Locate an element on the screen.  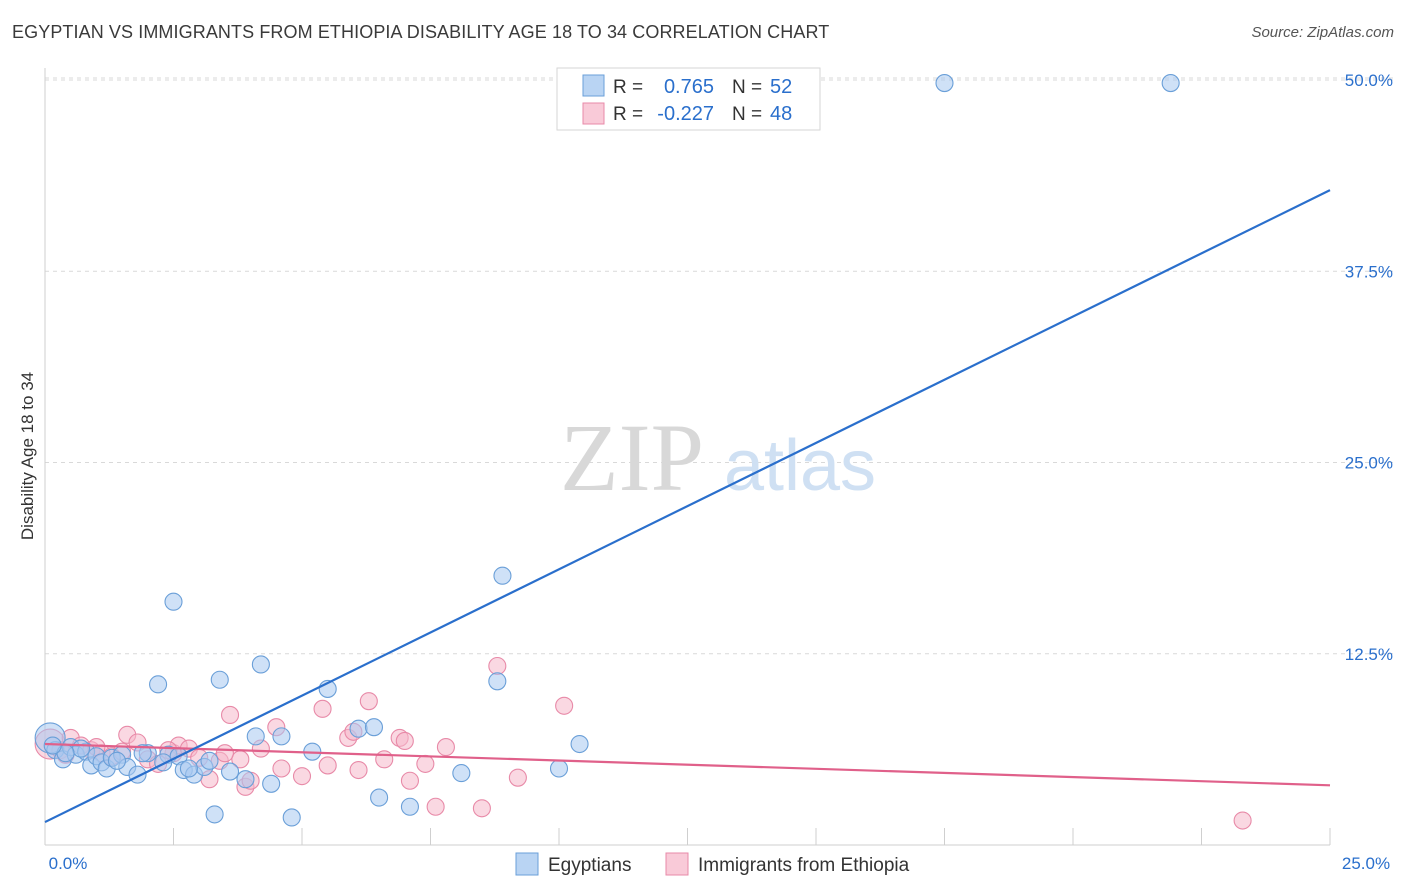
trend-line-ethiopia is located at coordinates (687, 764).